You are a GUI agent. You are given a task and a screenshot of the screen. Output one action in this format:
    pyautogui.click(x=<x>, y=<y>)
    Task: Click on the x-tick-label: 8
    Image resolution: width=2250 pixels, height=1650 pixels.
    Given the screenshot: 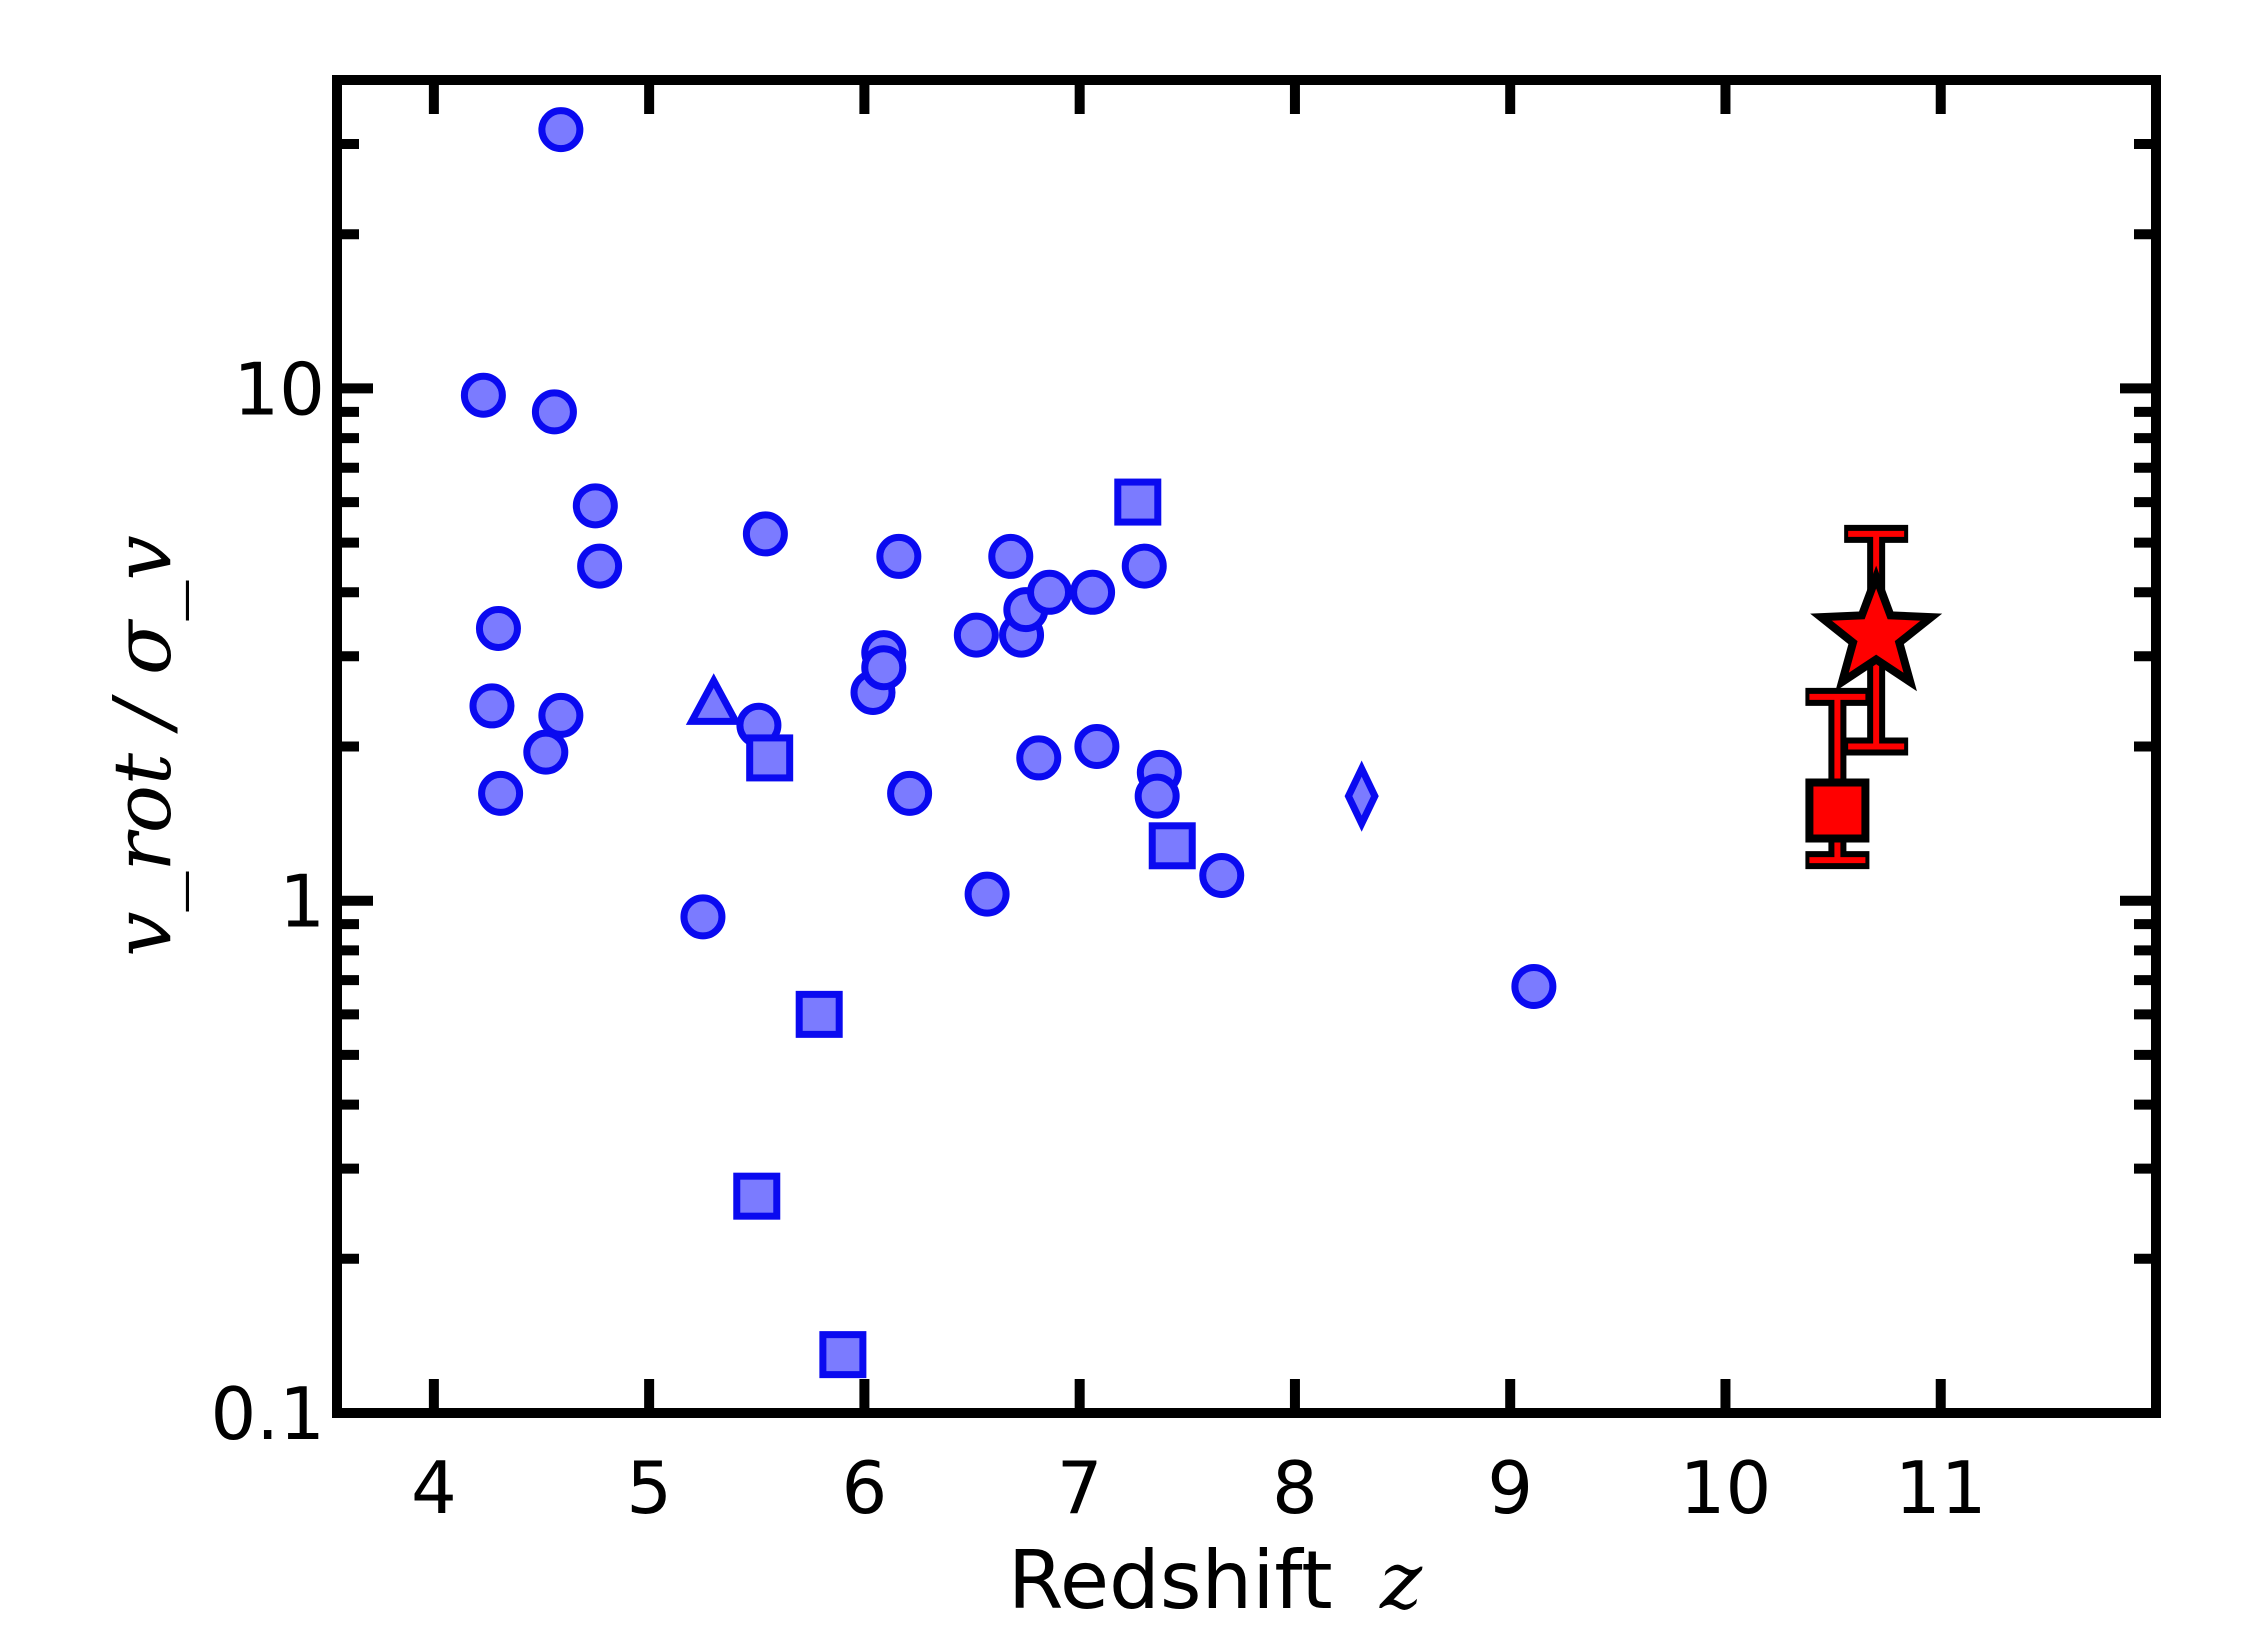 What is the action you would take?
    pyautogui.click(x=1295, y=1488)
    